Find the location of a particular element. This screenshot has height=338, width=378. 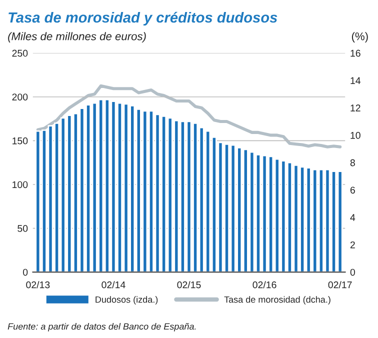

y-tick-label: 50 is located at coordinates (23, 228).